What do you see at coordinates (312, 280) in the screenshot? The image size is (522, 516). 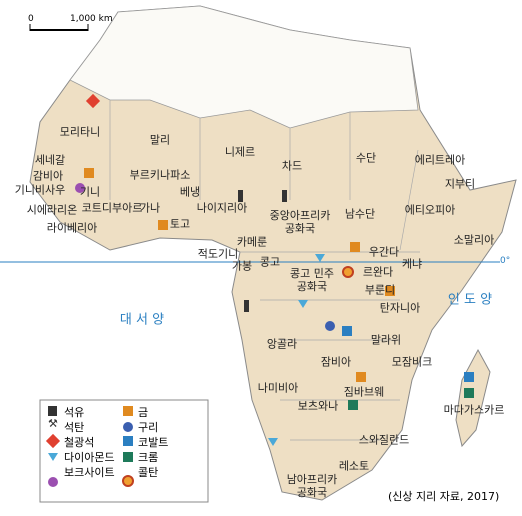 I see `country-label: 콩고 민주 공화국` at bounding box center [312, 280].